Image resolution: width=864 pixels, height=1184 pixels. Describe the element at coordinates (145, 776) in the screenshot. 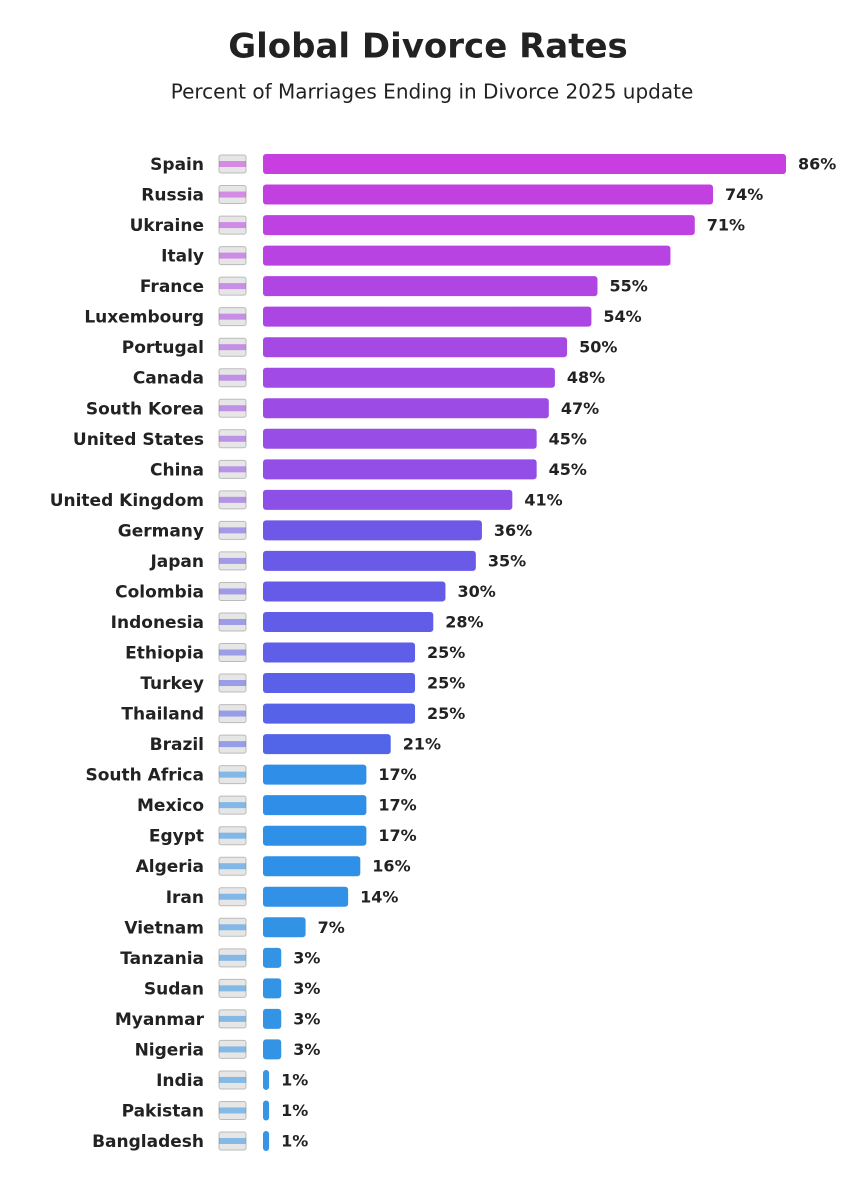

I see `category-label: South Africa` at that location.